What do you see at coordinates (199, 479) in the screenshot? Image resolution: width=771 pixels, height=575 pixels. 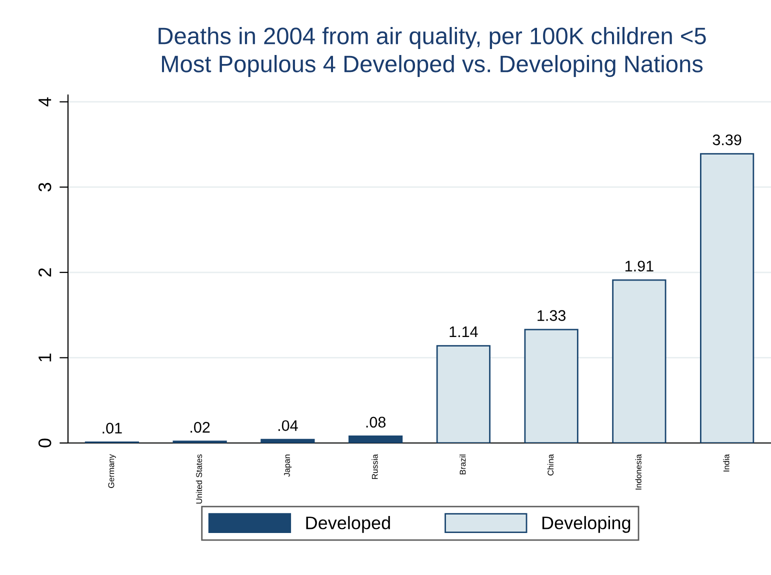 I see `x-tick-label: United States` at bounding box center [199, 479].